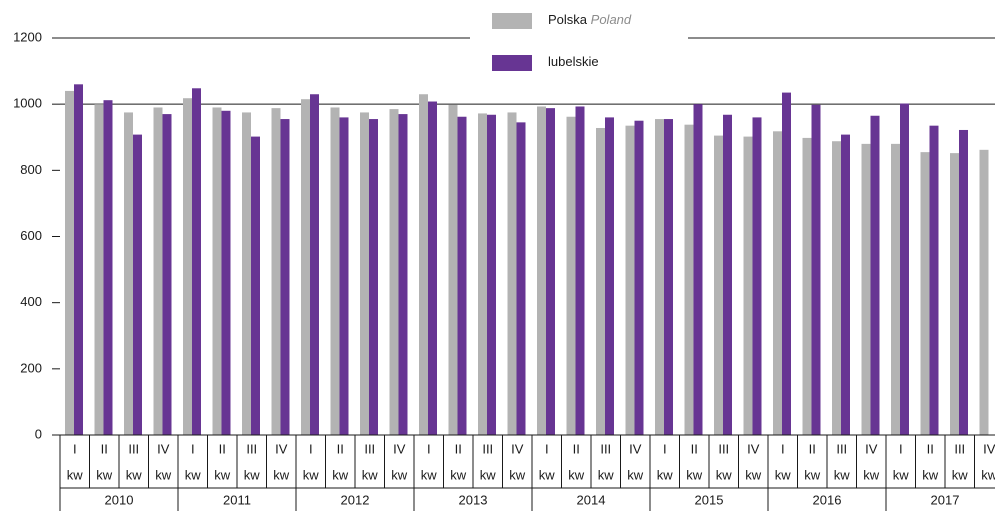 The height and width of the screenshot is (511, 995). Describe the element at coordinates (611, 19) in the screenshot. I see `legend-name-en: Poland` at that location.